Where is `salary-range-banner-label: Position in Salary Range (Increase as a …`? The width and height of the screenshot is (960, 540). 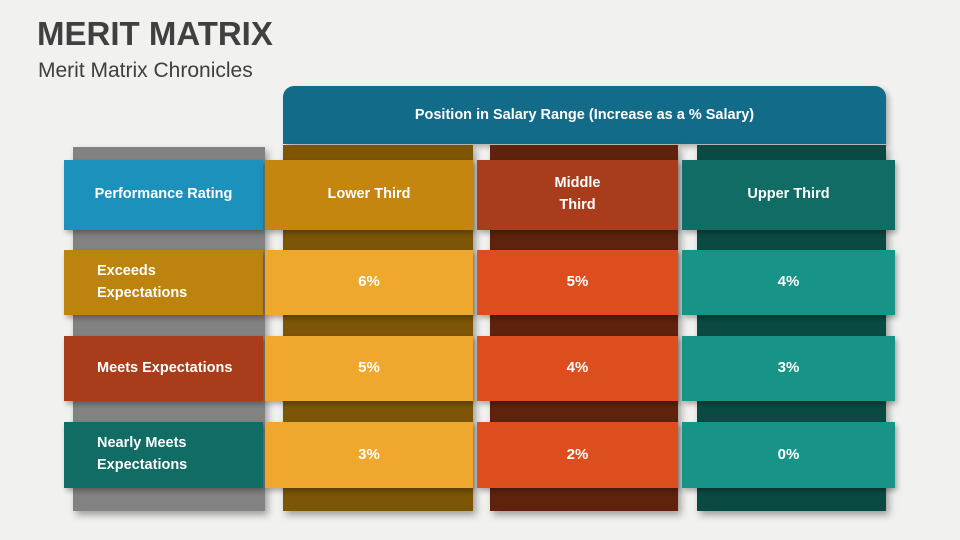
salary-range-banner-label: Position in Salary Range (Increase as a … is located at coordinates (584, 115).